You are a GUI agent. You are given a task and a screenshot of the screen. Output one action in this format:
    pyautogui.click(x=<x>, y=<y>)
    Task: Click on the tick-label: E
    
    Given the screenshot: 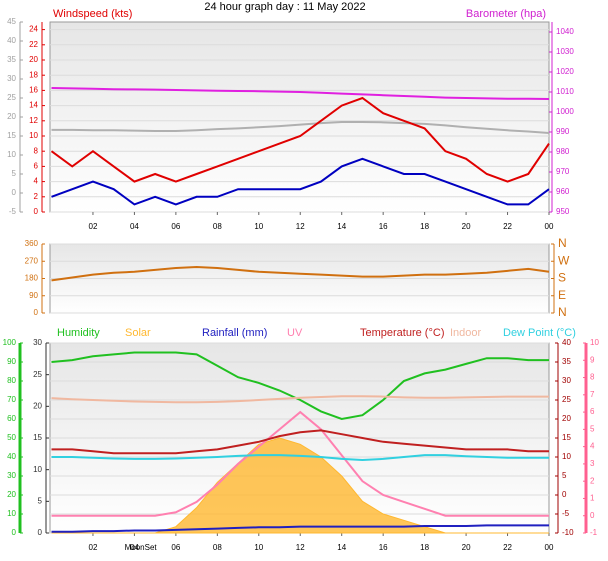 What is the action you would take?
    pyautogui.click(x=562, y=295)
    